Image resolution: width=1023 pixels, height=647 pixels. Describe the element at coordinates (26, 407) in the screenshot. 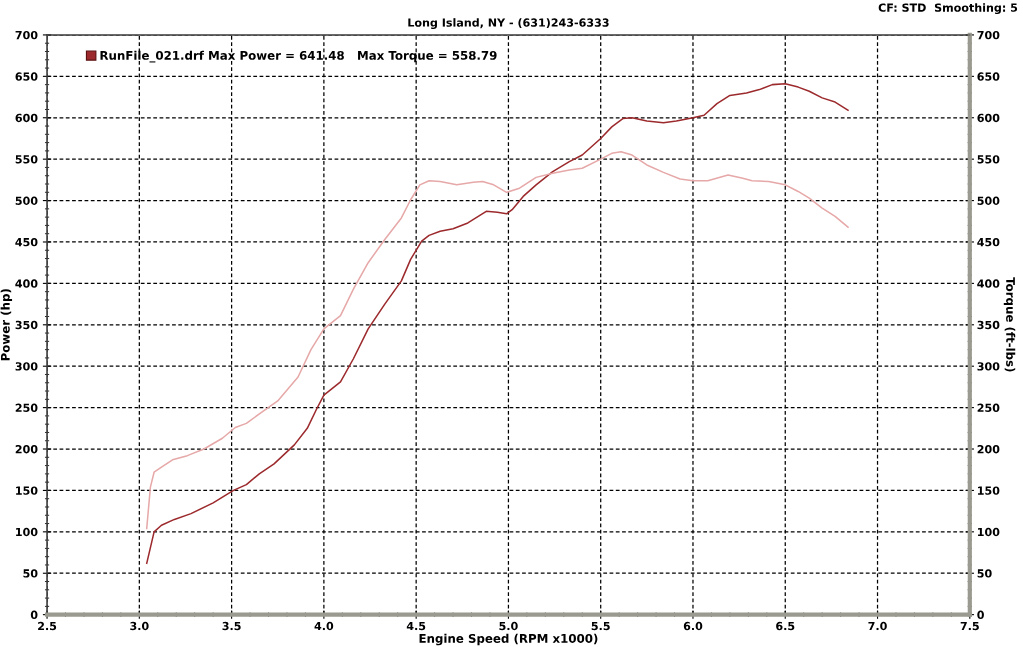

I see `y-tick-label: 250` at that location.